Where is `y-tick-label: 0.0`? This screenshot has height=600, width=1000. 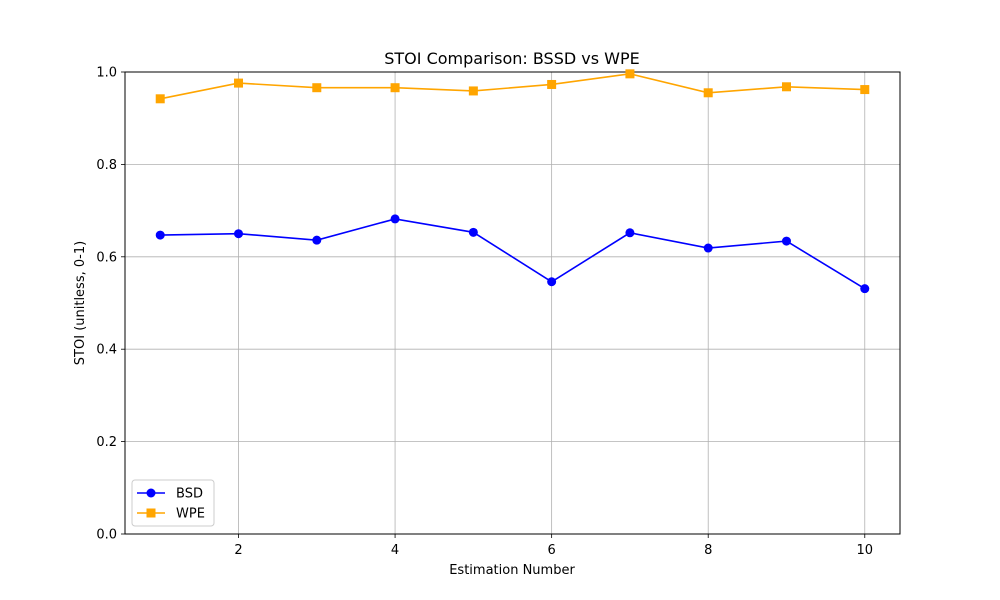 y-tick-label: 0.0 is located at coordinates (106, 535).